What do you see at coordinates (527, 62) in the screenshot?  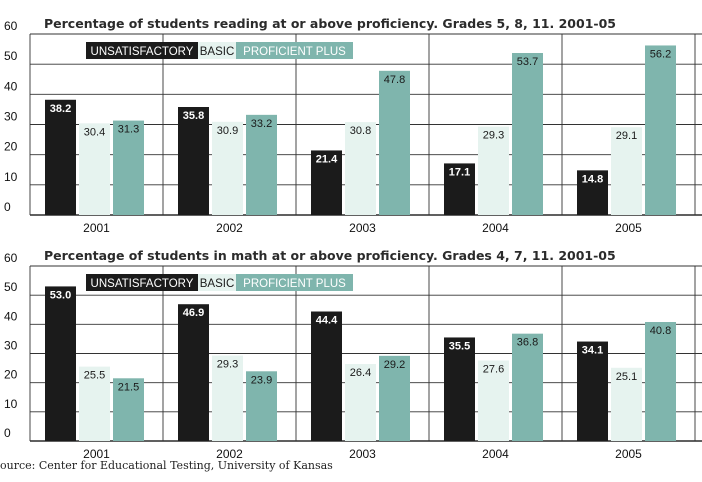 I see `reading-data-label-proficient_plus: 53.7` at bounding box center [527, 62].